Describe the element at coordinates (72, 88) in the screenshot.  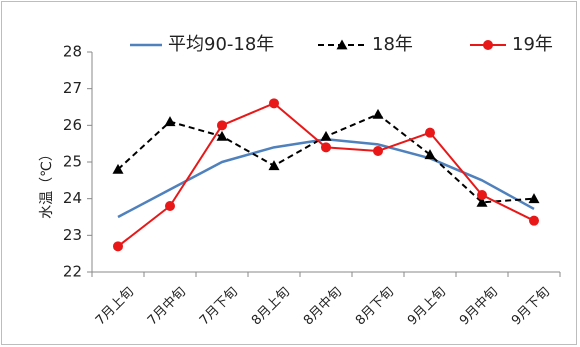
I see `y-tick-label: 27` at that location.